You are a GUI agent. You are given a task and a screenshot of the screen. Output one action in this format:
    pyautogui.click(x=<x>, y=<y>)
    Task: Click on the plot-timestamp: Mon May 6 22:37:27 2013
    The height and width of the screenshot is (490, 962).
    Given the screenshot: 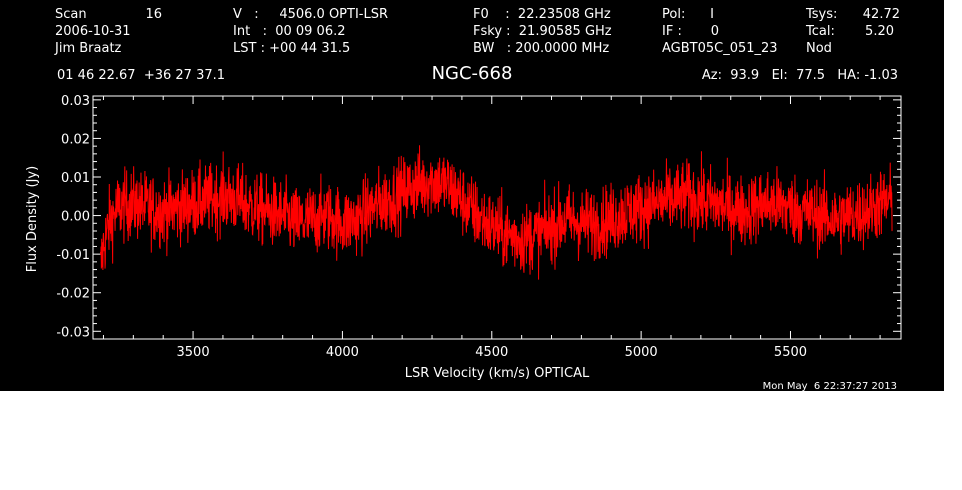 What is the action you would take?
    pyautogui.click(x=830, y=386)
    